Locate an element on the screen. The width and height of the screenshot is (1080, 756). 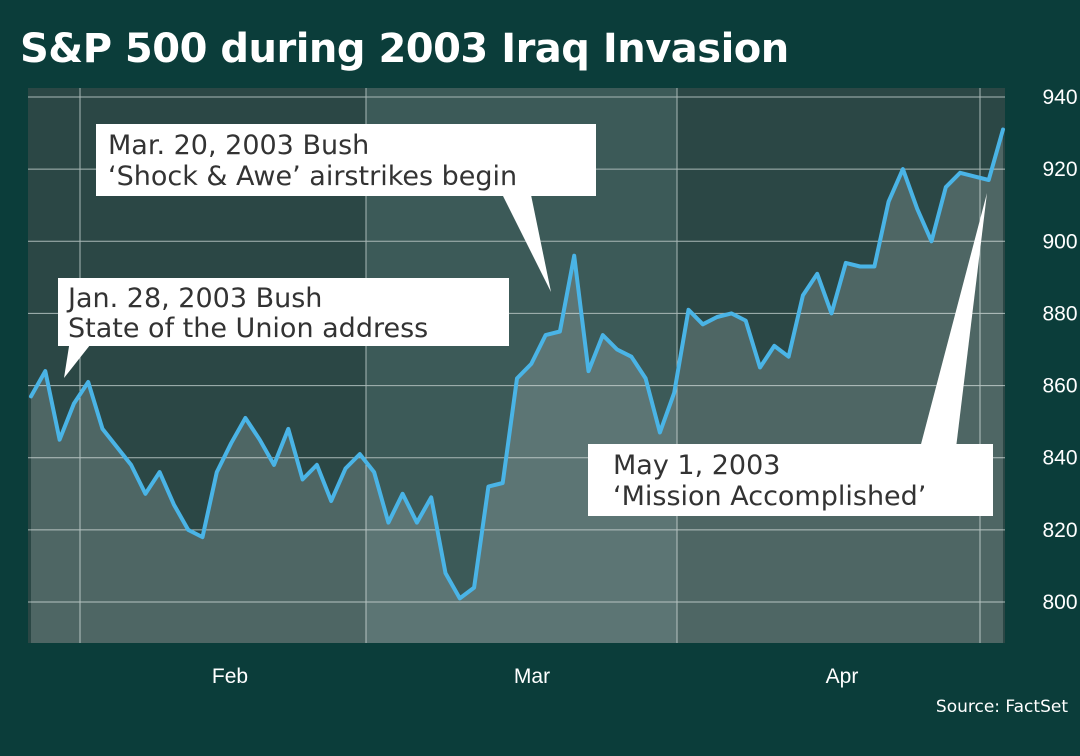
annotation-sotu-line2: State of the Union address is located at coordinates (248, 328).